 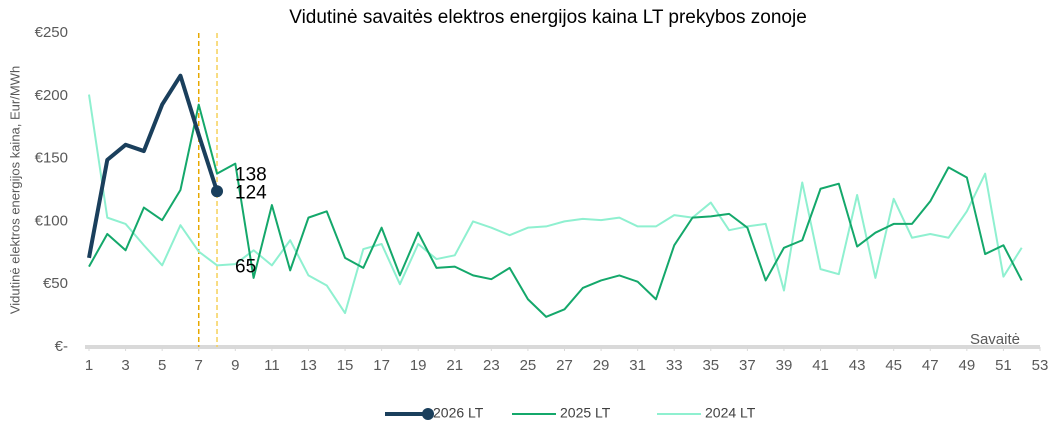 What do you see at coordinates (51, 220) in the screenshot?
I see `y-tick-label: €100` at bounding box center [51, 220].